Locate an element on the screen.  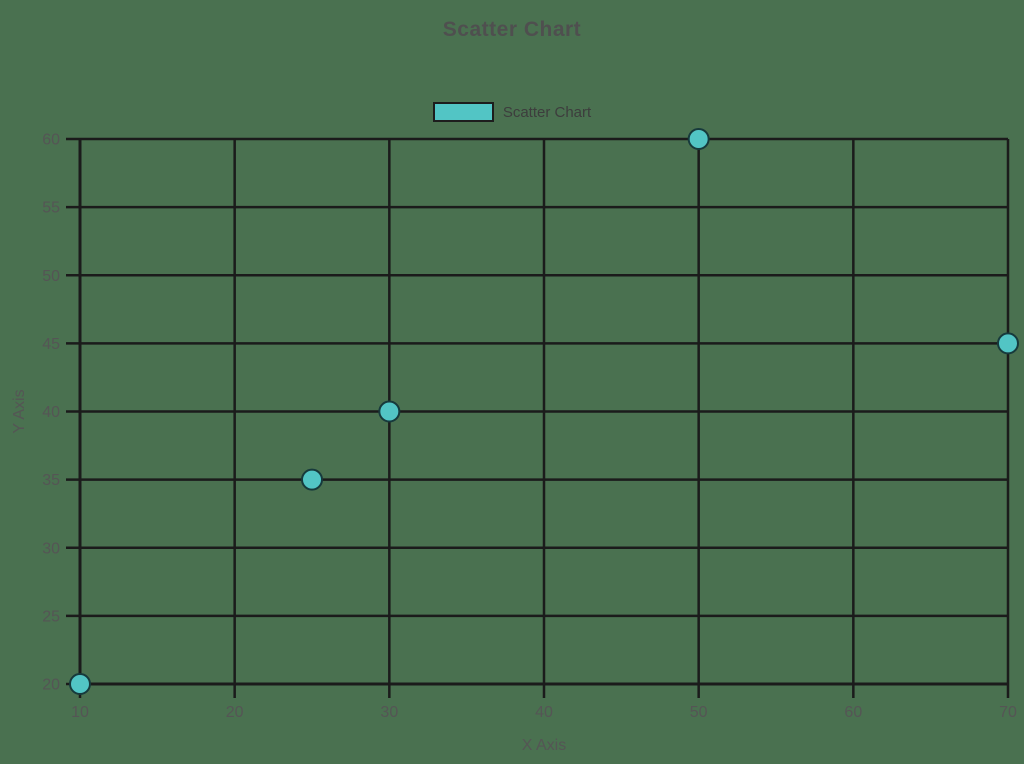
y-tick-label: 45 is located at coordinates (51, 344).